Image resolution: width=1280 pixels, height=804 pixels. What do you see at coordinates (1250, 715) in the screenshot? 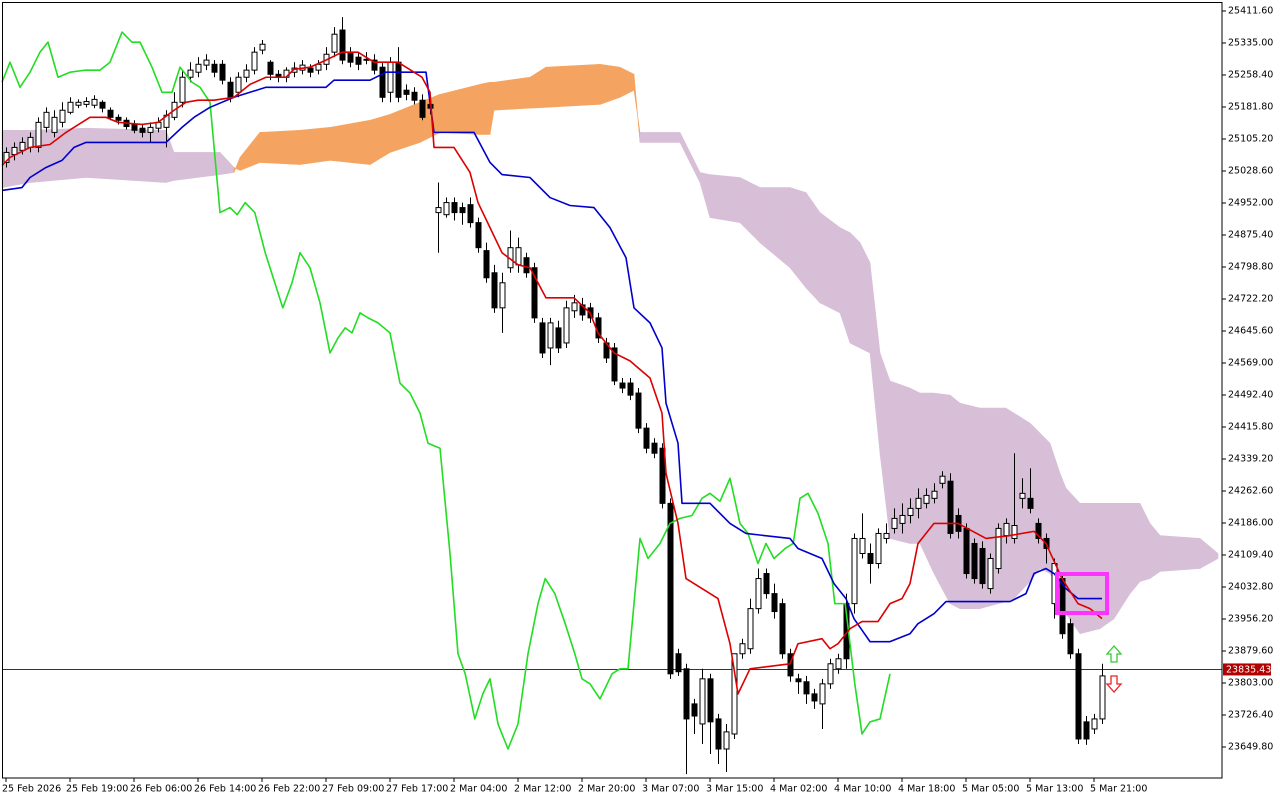
I see `y-tick-label: 23726.40` at bounding box center [1250, 715].